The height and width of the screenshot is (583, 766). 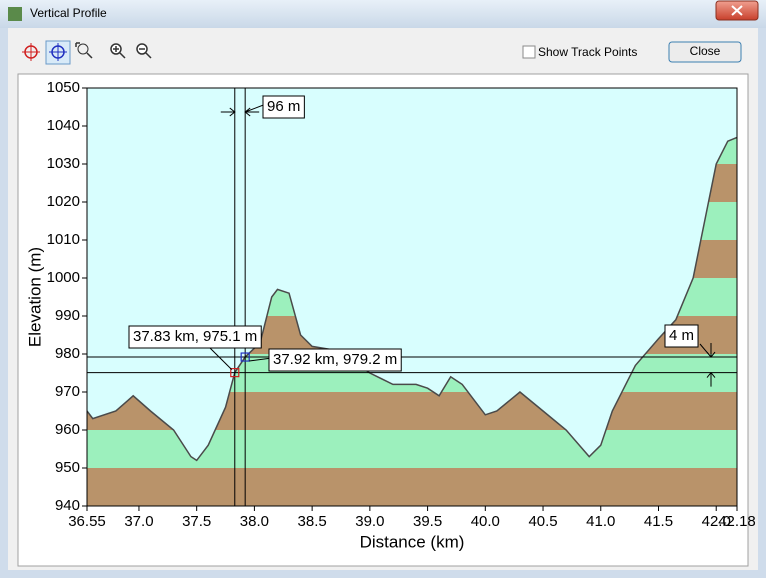 What do you see at coordinates (716, 521) in the screenshot?
I see `x-tick-label: 42.0` at bounding box center [716, 521].